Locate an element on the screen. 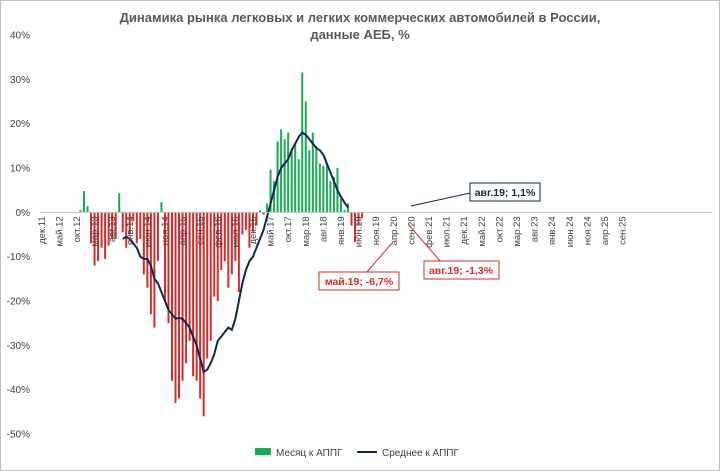 This screenshot has height=471, width=720. x-tick-label: дек.21 is located at coordinates (464, 230).